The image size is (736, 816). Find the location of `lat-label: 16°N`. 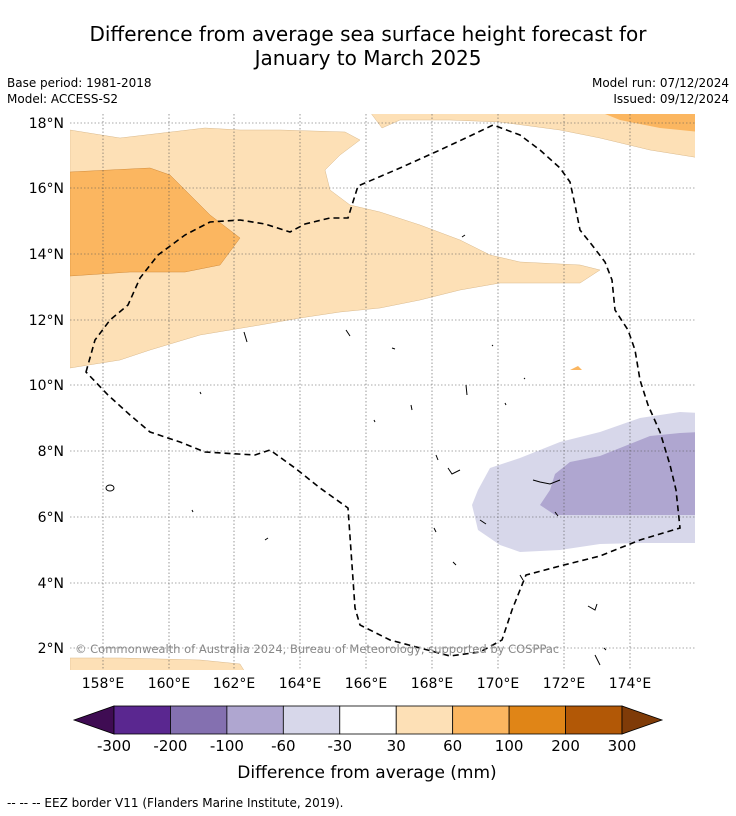

lat-label: 16°N is located at coordinates (46, 189).